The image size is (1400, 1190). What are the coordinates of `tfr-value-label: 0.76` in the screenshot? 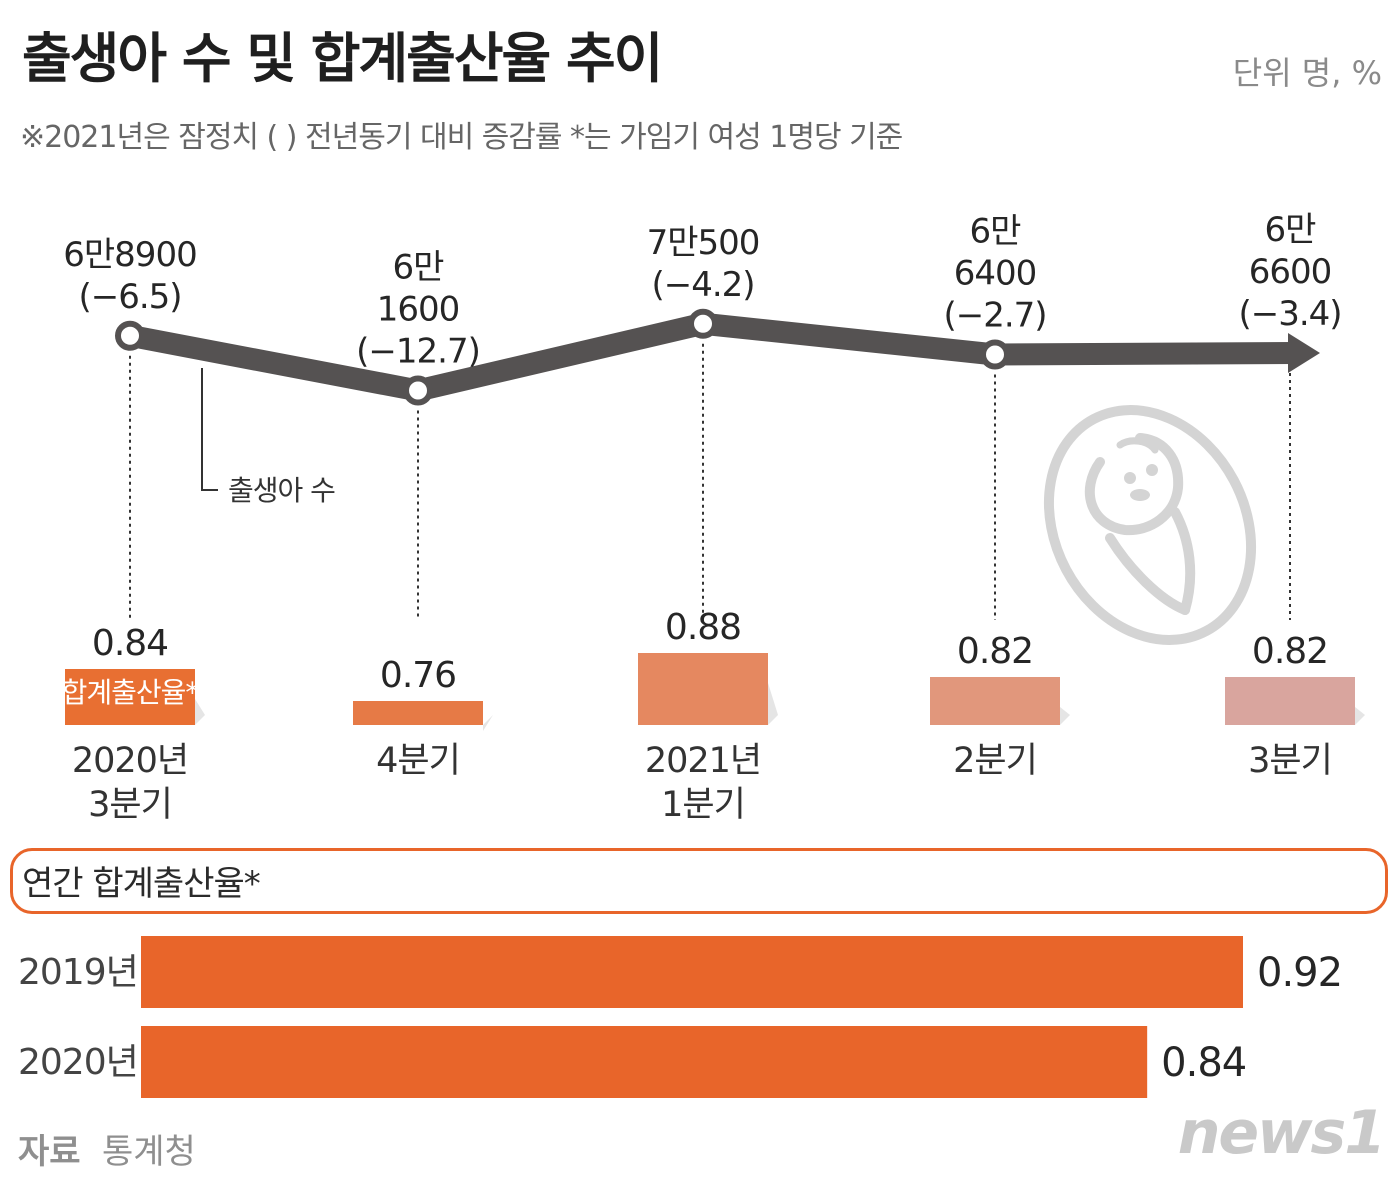 It's located at (418, 675).